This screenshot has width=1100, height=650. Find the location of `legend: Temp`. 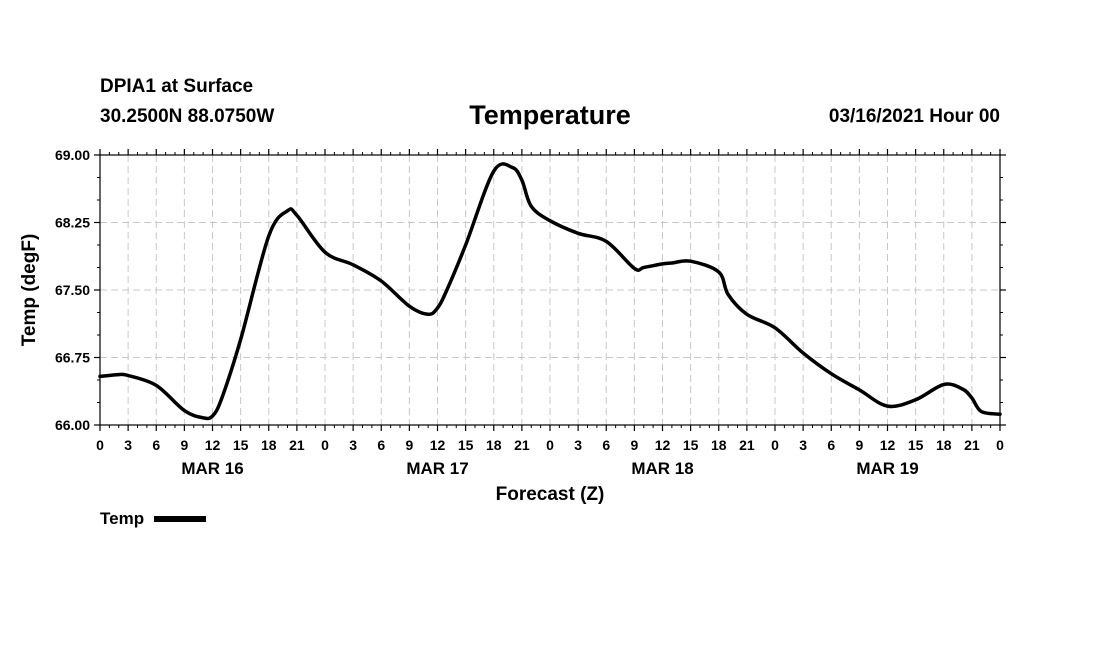

legend: Temp is located at coordinates (153, 519).